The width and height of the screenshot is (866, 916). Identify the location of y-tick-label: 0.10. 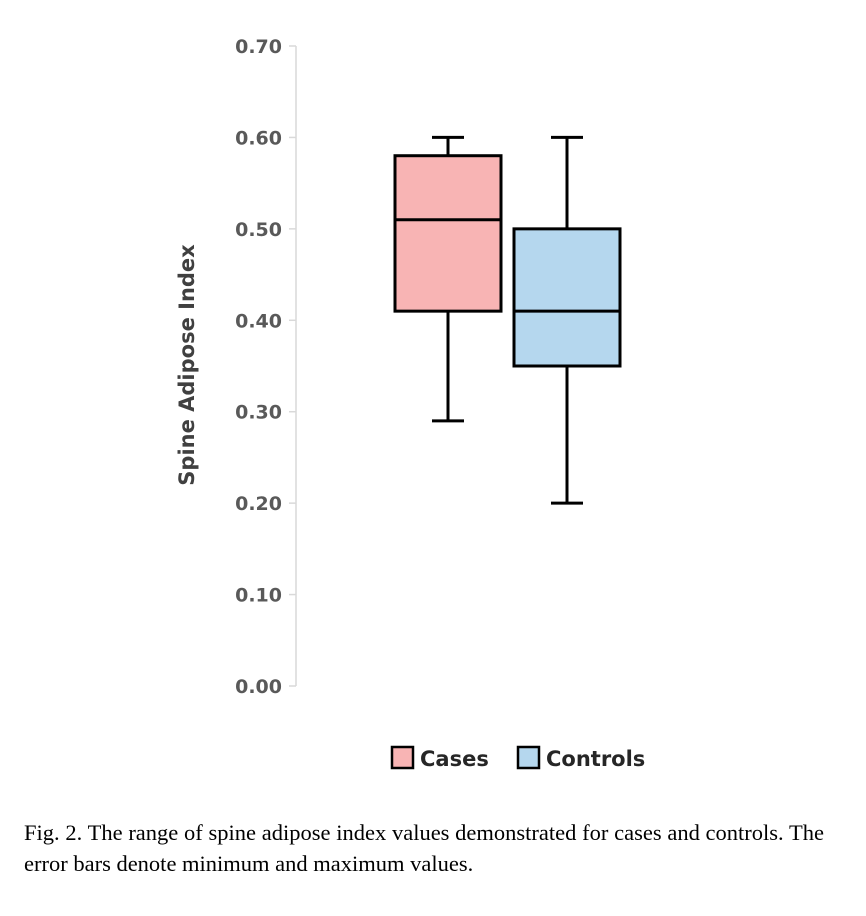
(258, 596).